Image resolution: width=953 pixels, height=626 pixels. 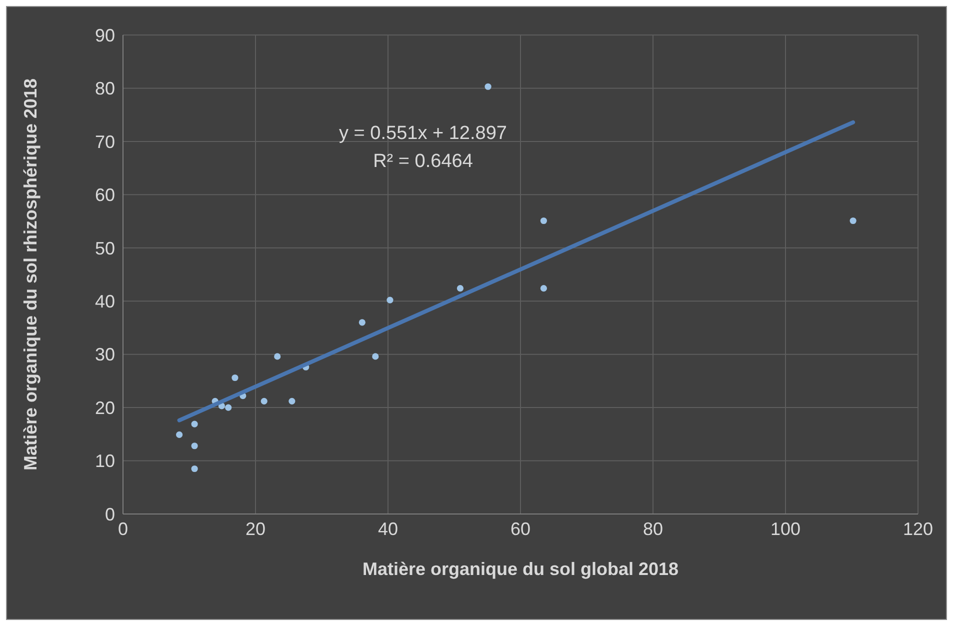 What do you see at coordinates (104, 88) in the screenshot?
I see `y-tick-label: 80` at bounding box center [104, 88].